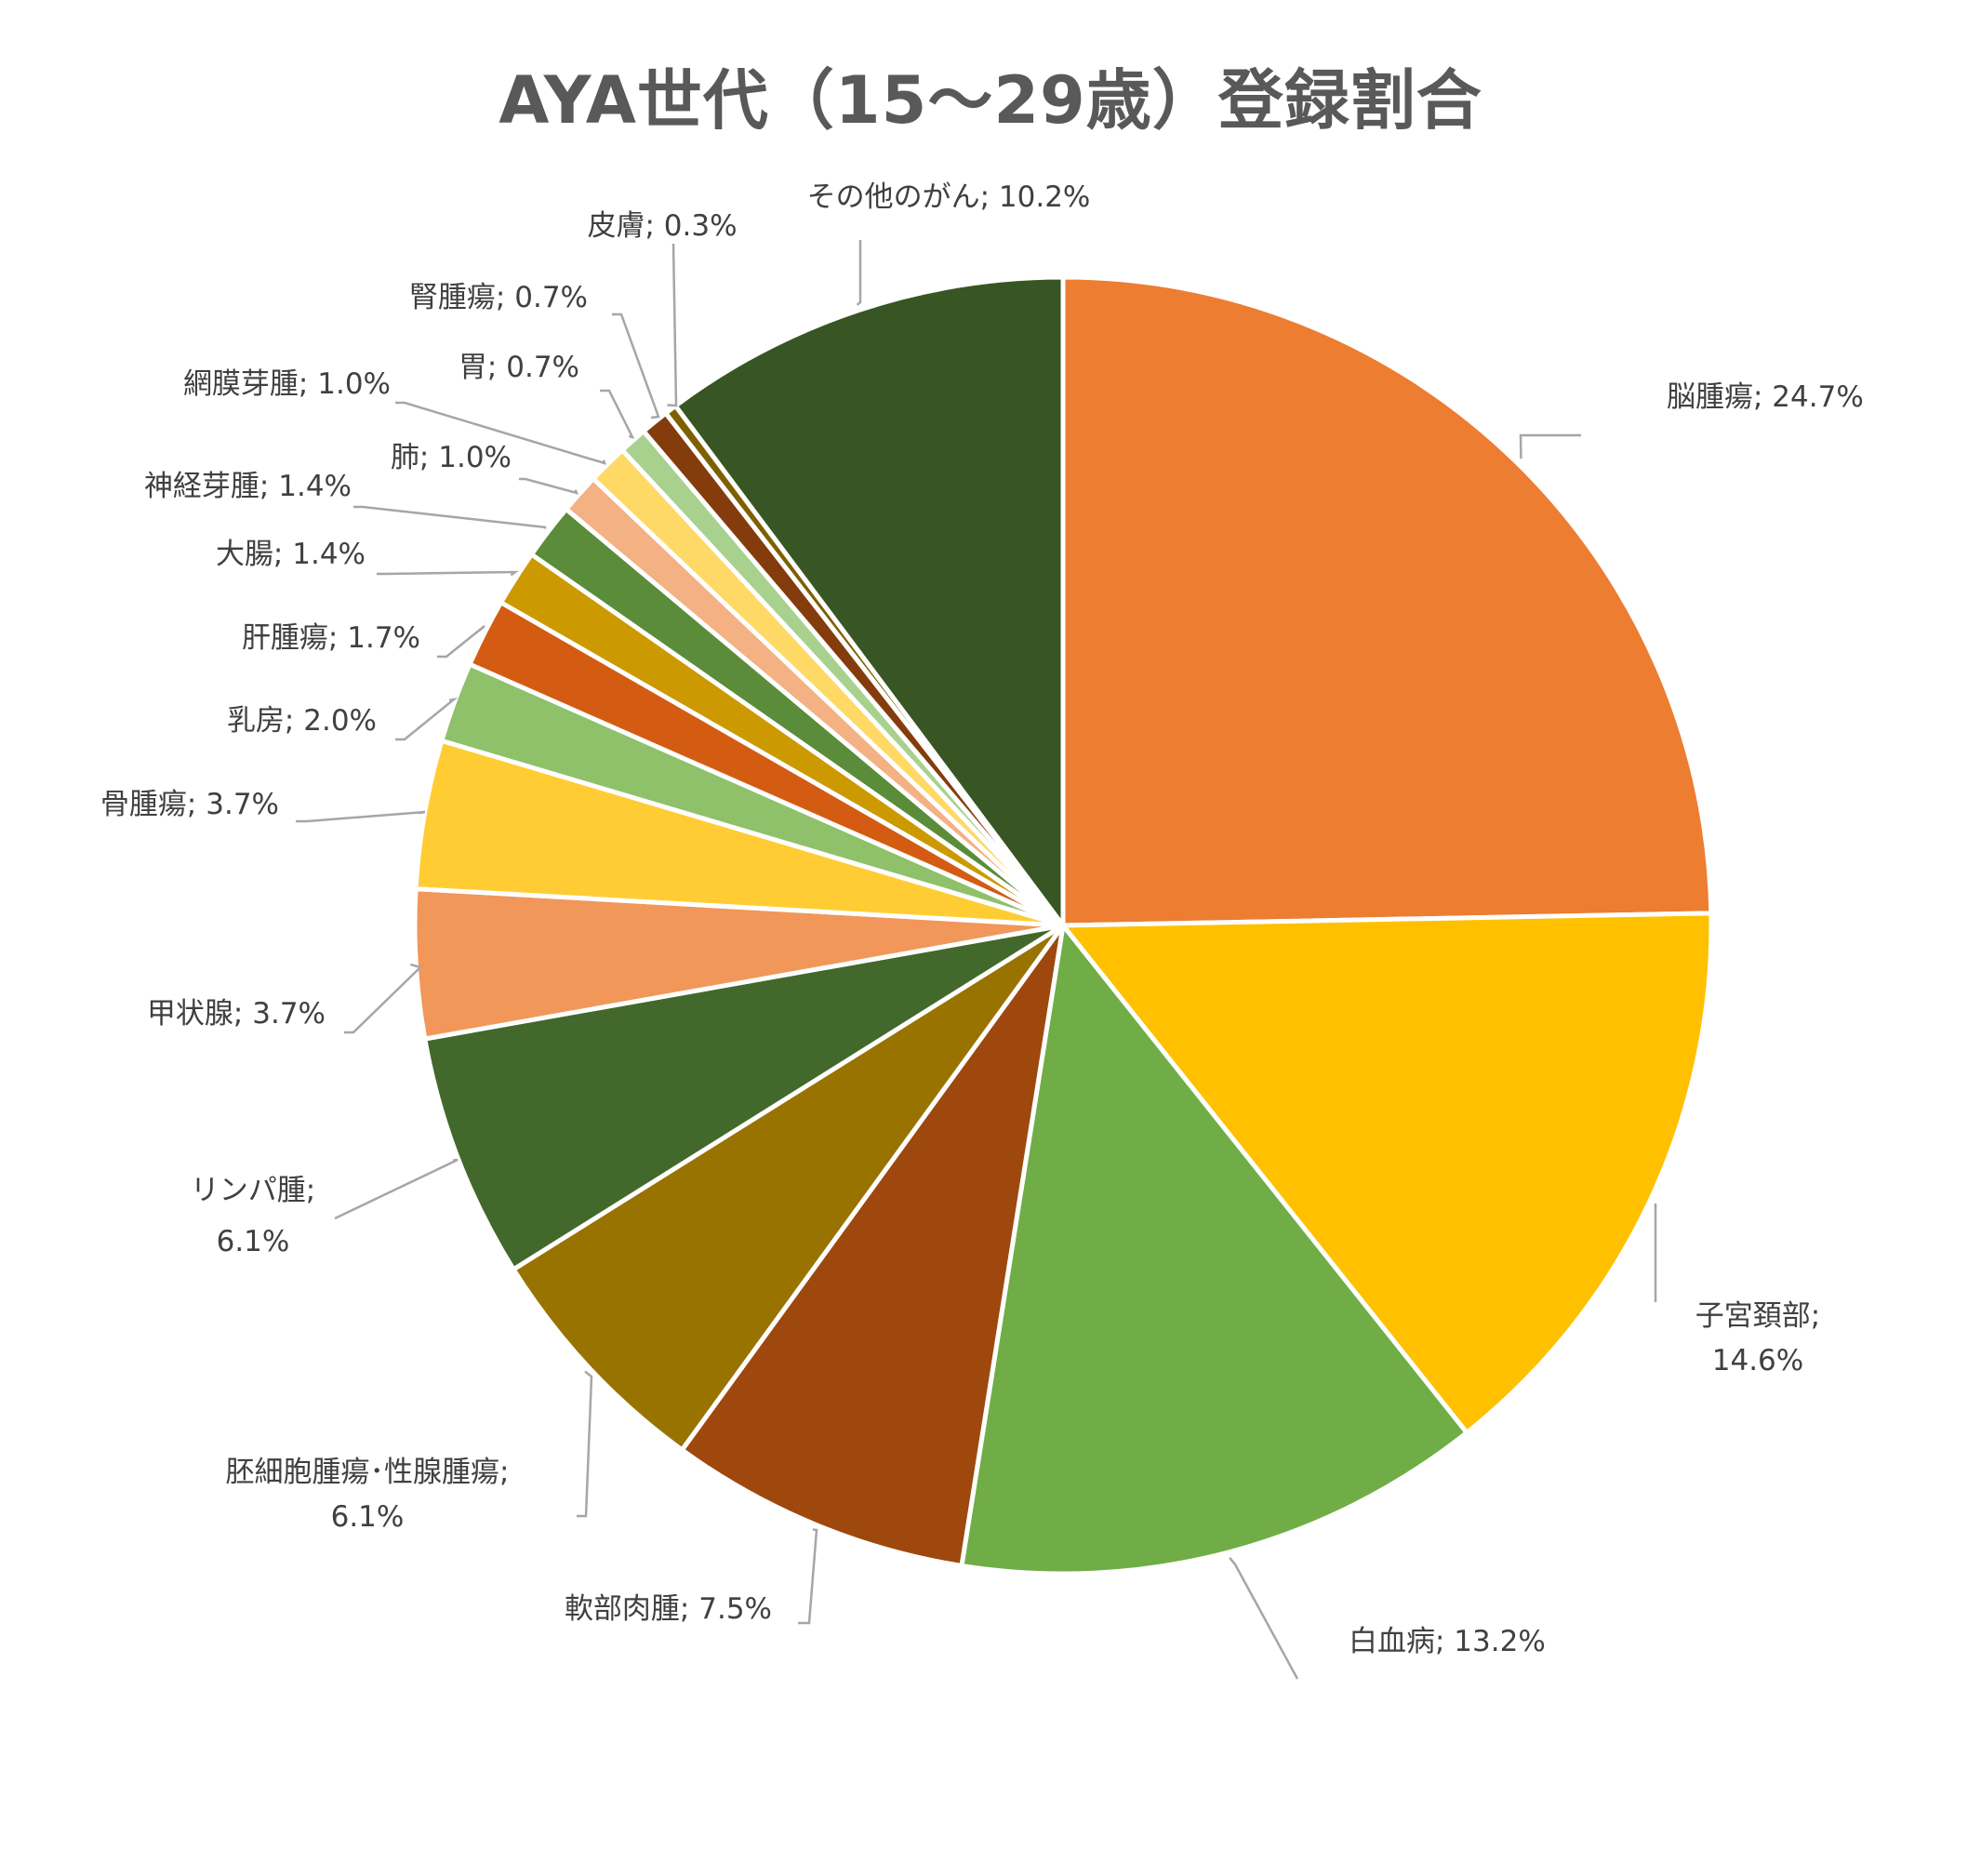  What do you see at coordinates (451, 458) in the screenshot?
I see `data-label-13: 肺; 1.0%` at bounding box center [451, 458].